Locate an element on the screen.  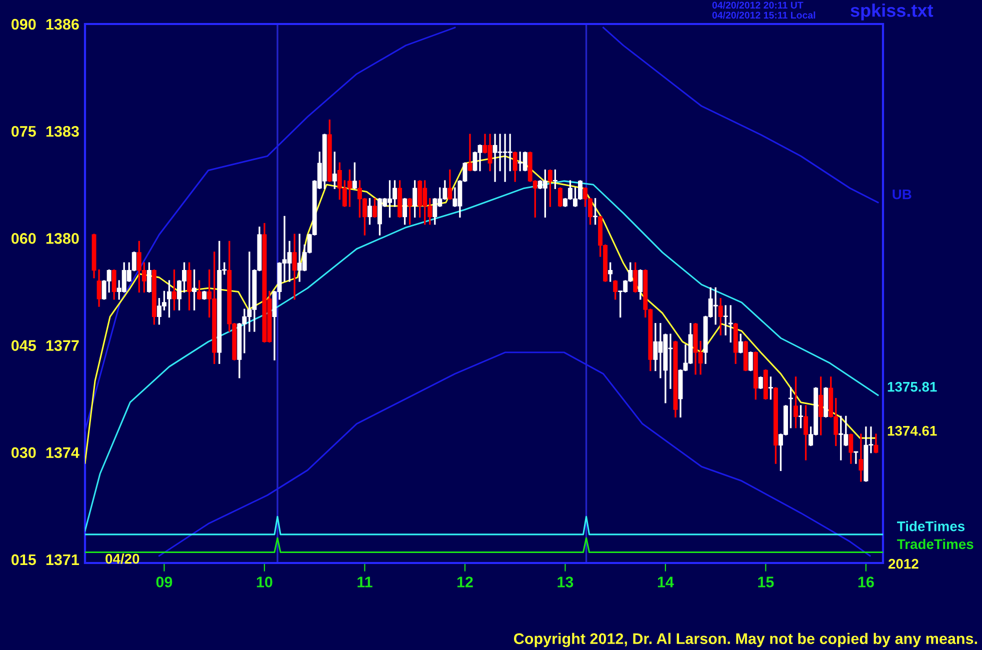
y2-tick-label: 030 is located at coordinates (24, 452).